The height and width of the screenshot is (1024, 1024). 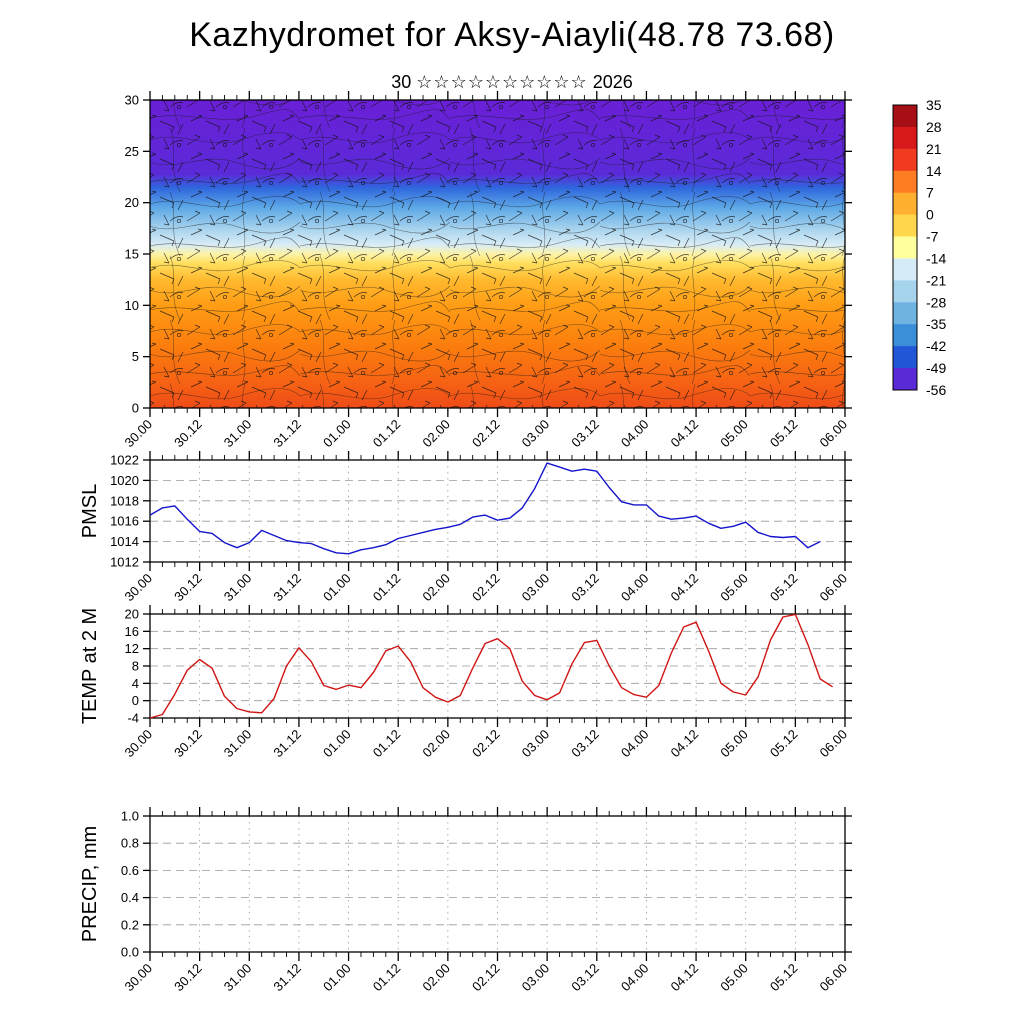 What do you see at coordinates (919, 247) in the screenshot?
I see `temperature-colorbar: 35 28 21 14 7 0 -7 -14 -21 -28 -35 -42 -49 -56` at bounding box center [919, 247].